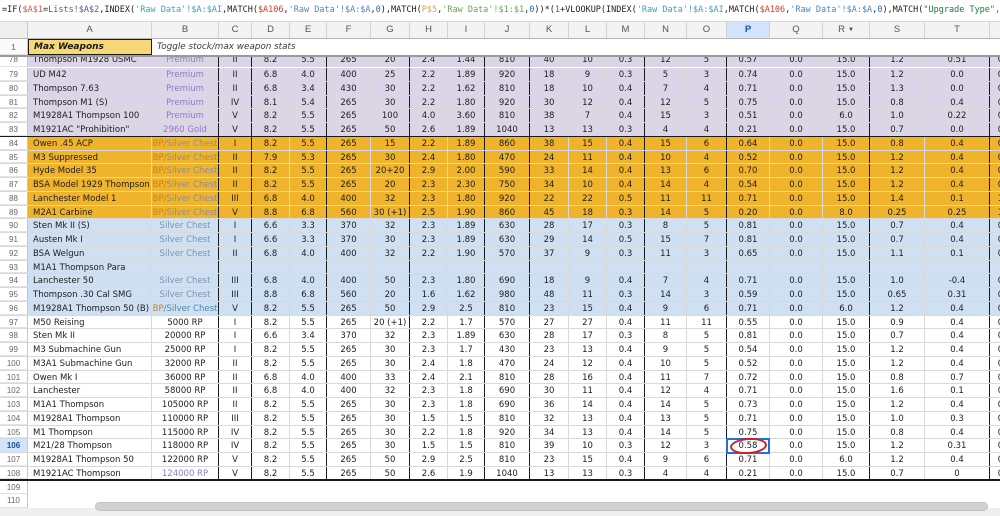 The width and height of the screenshot is (1000, 516). What do you see at coordinates (588, 74) in the screenshot?
I see `cell-L79: 9` at bounding box center [588, 74].